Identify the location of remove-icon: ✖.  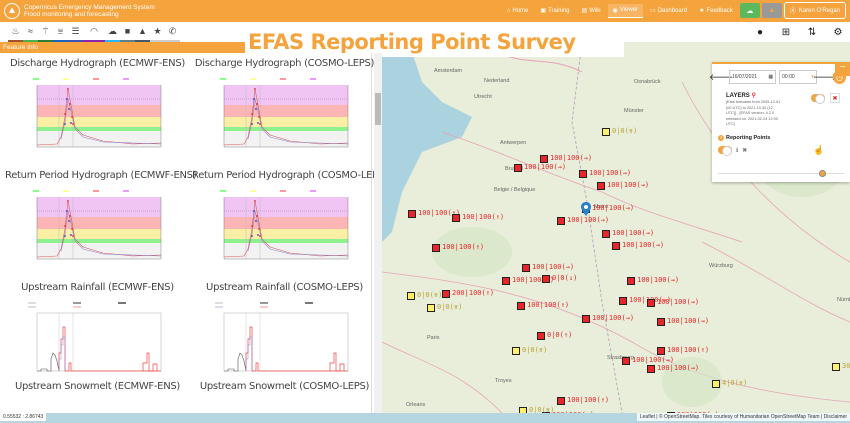
(745, 150).